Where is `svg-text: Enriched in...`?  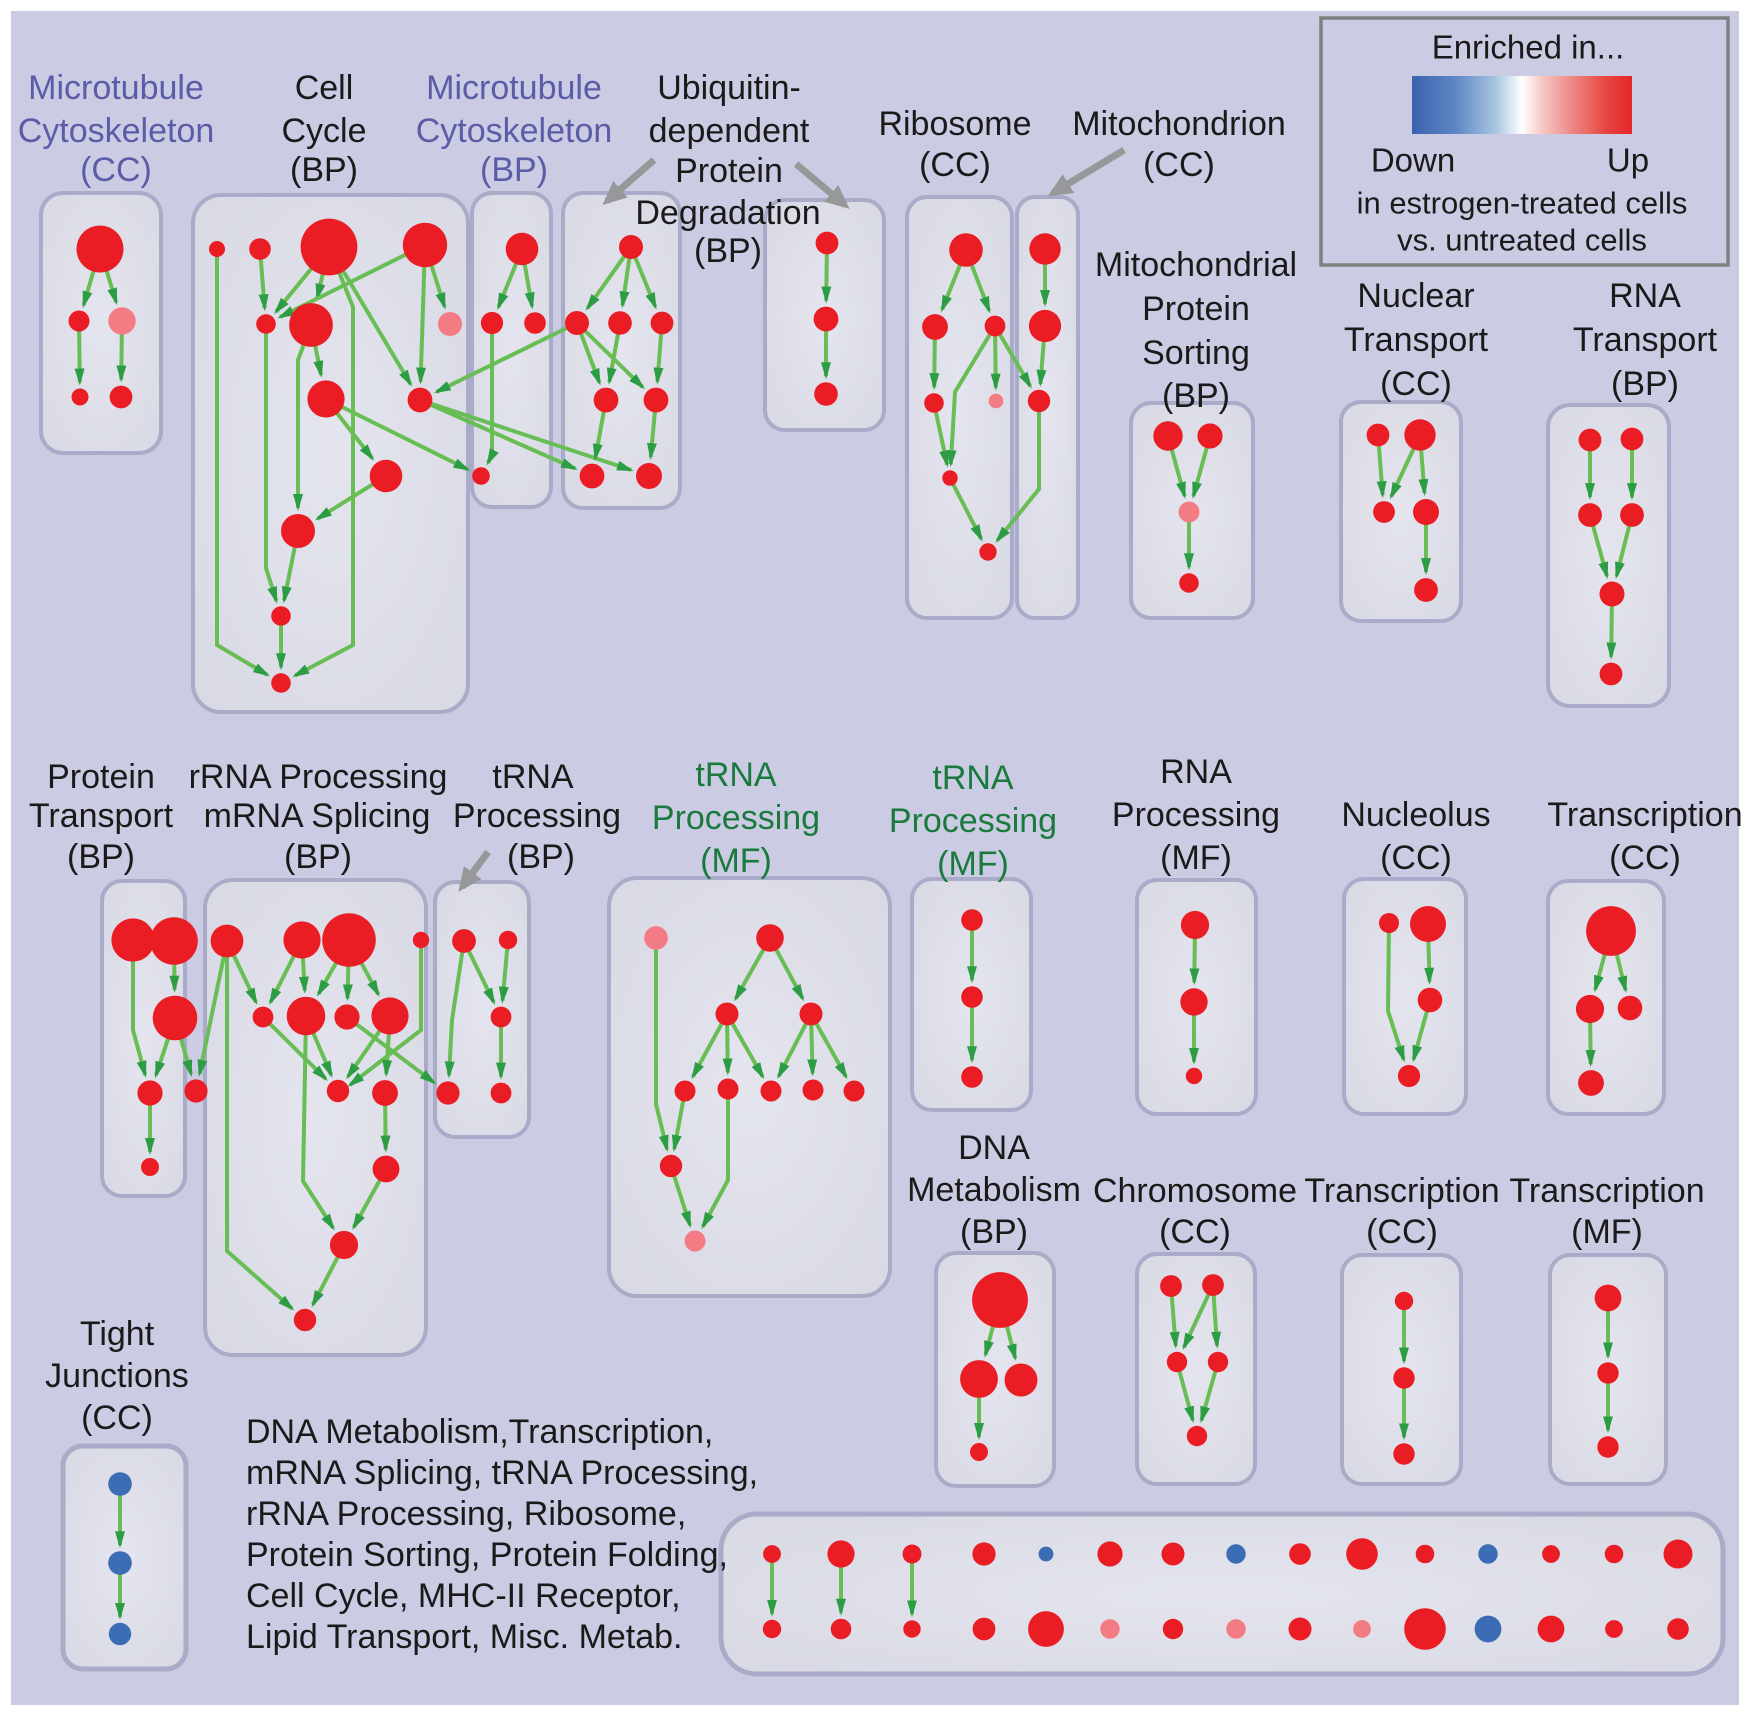
svg-text: Enriched in... is located at coordinates (1528, 47).